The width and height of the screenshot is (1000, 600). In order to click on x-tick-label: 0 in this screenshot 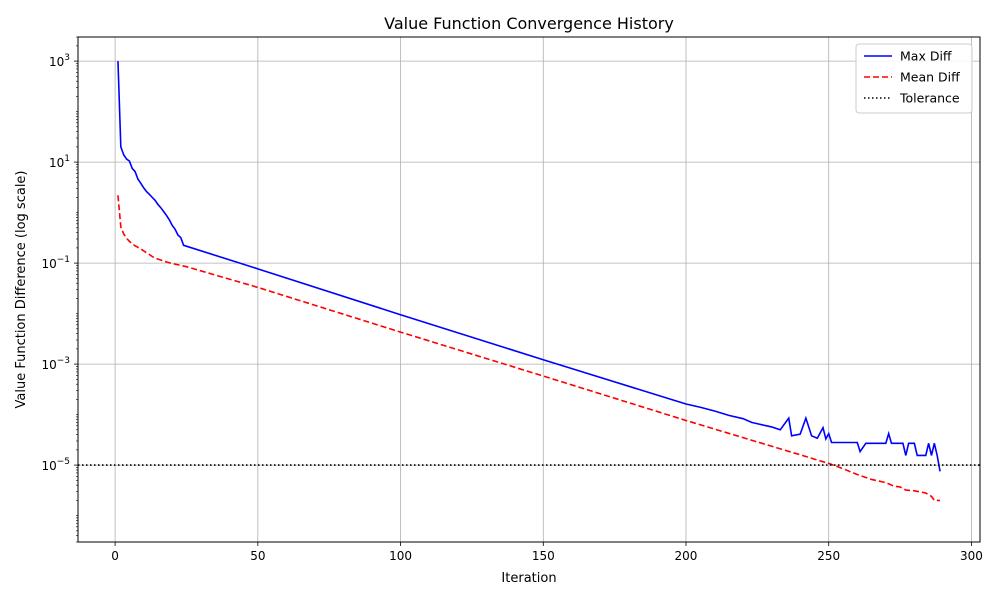, I will do `click(115, 556)`.